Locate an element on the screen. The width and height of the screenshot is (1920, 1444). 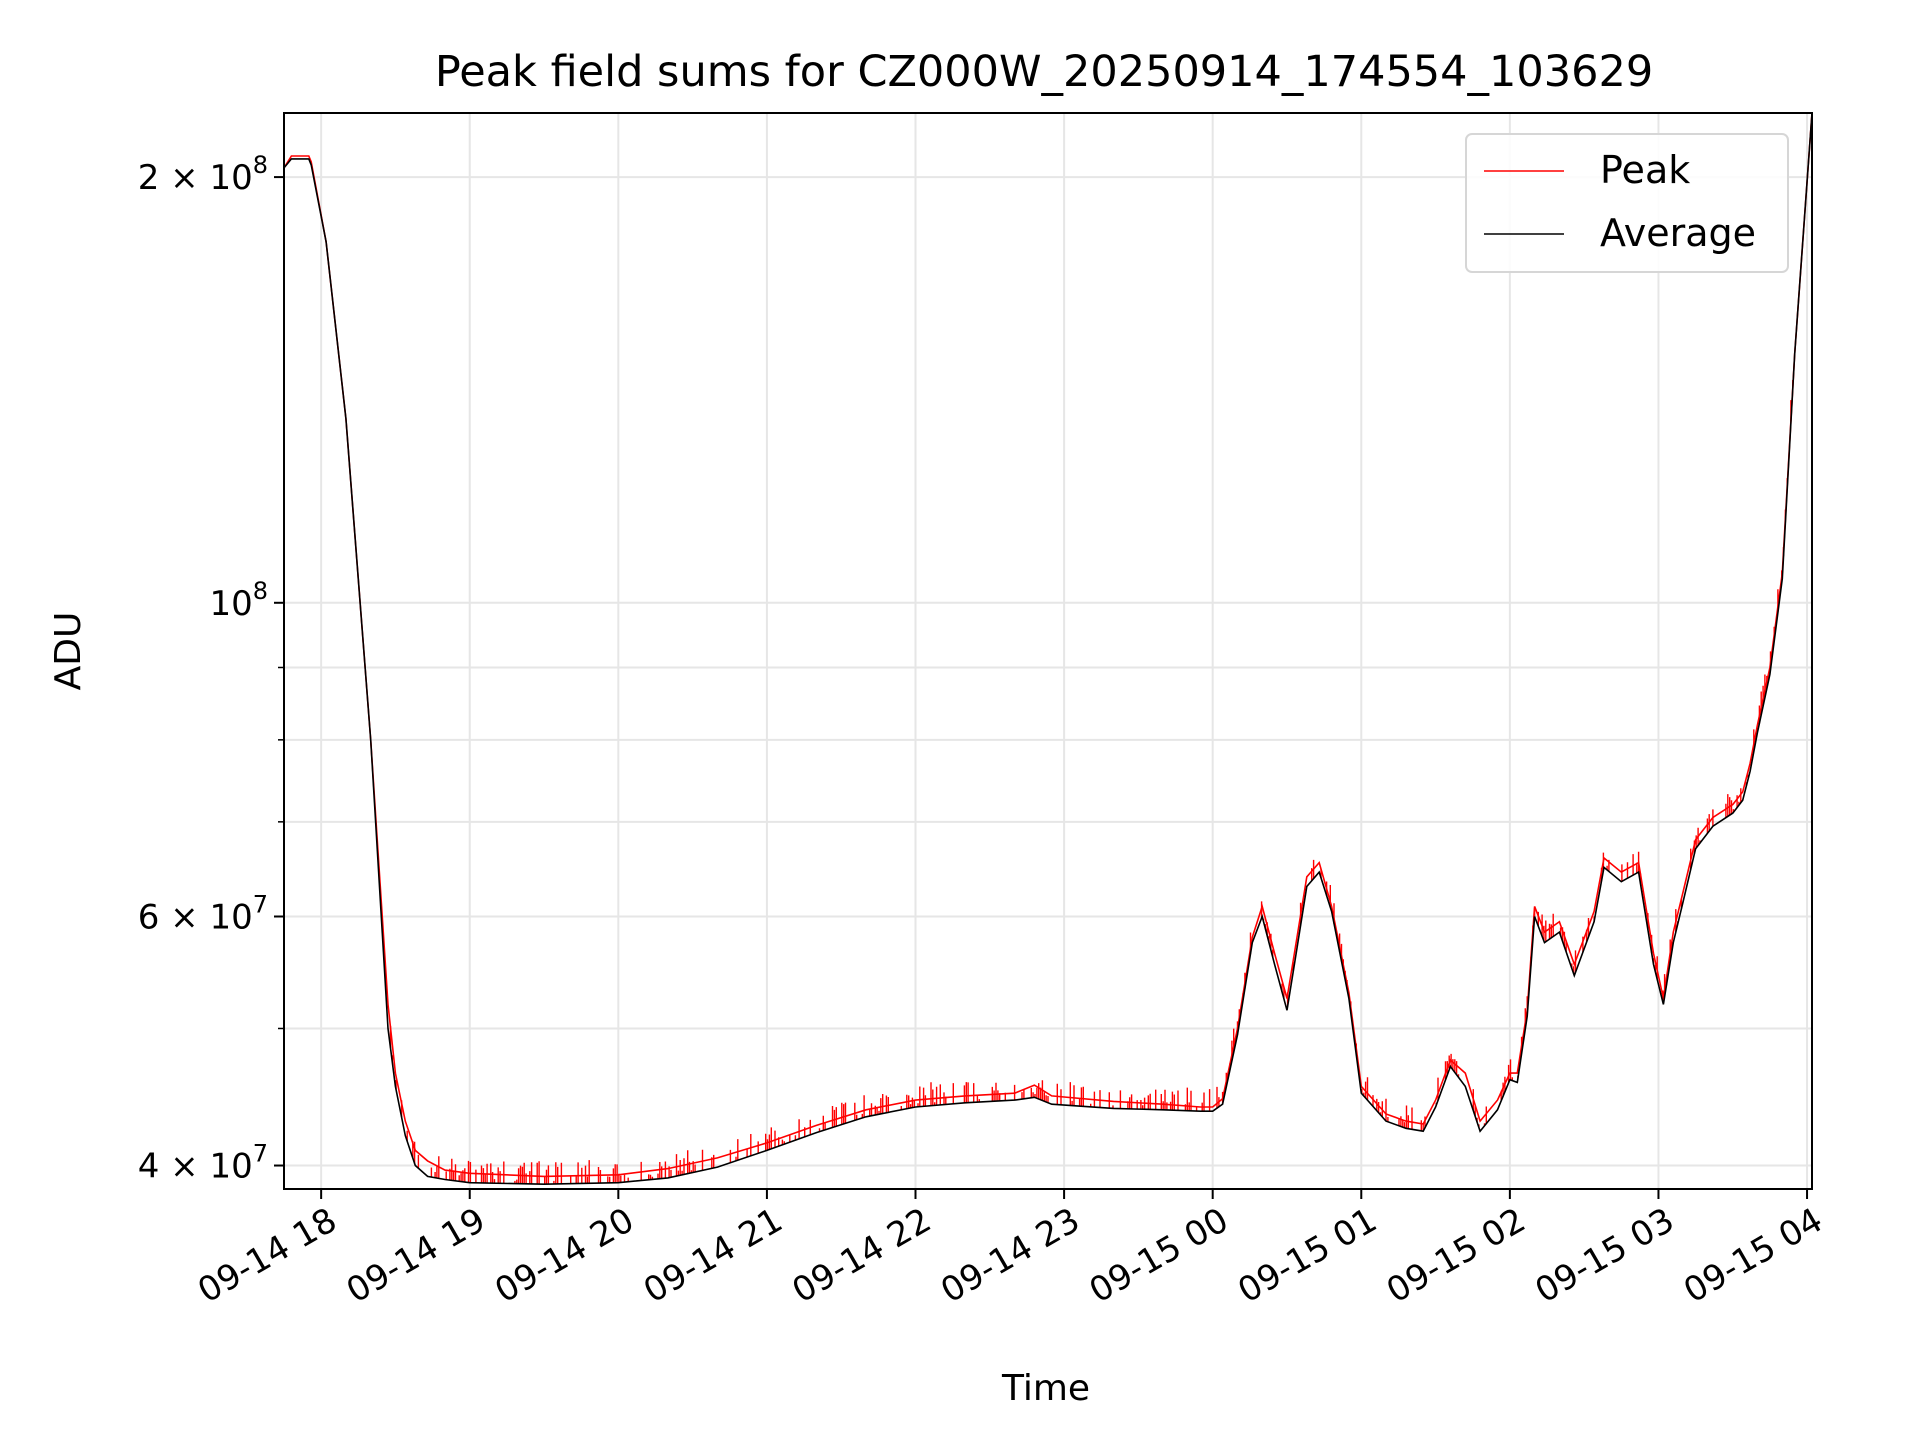
y-tick-label: 4 × 107 is located at coordinates (203, 1163).